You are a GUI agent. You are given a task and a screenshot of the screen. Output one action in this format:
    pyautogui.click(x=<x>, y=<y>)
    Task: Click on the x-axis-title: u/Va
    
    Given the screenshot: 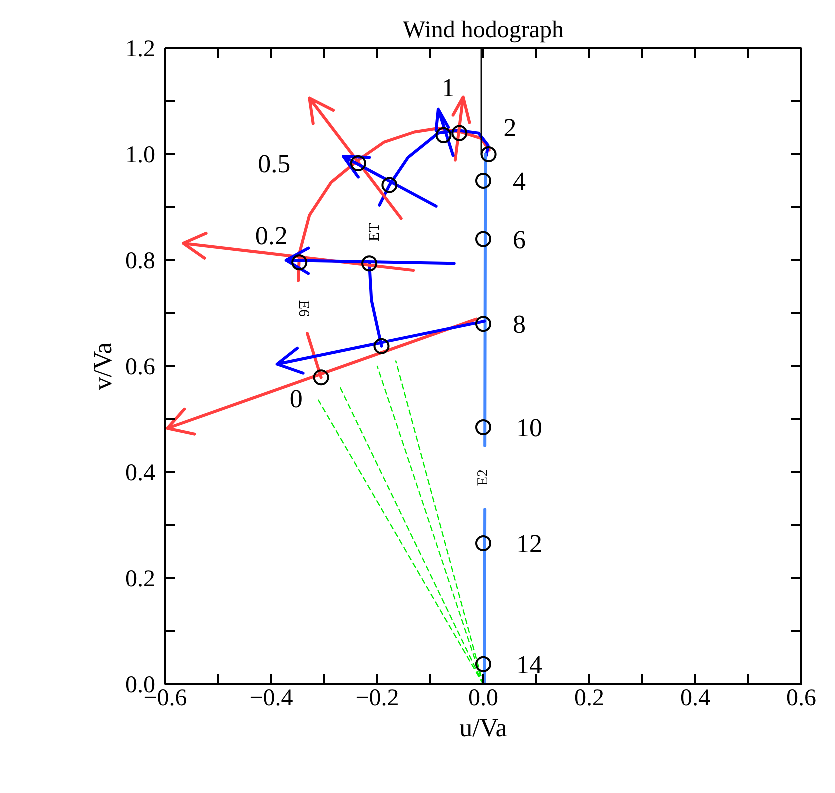 What is the action you would take?
    pyautogui.click(x=484, y=728)
    